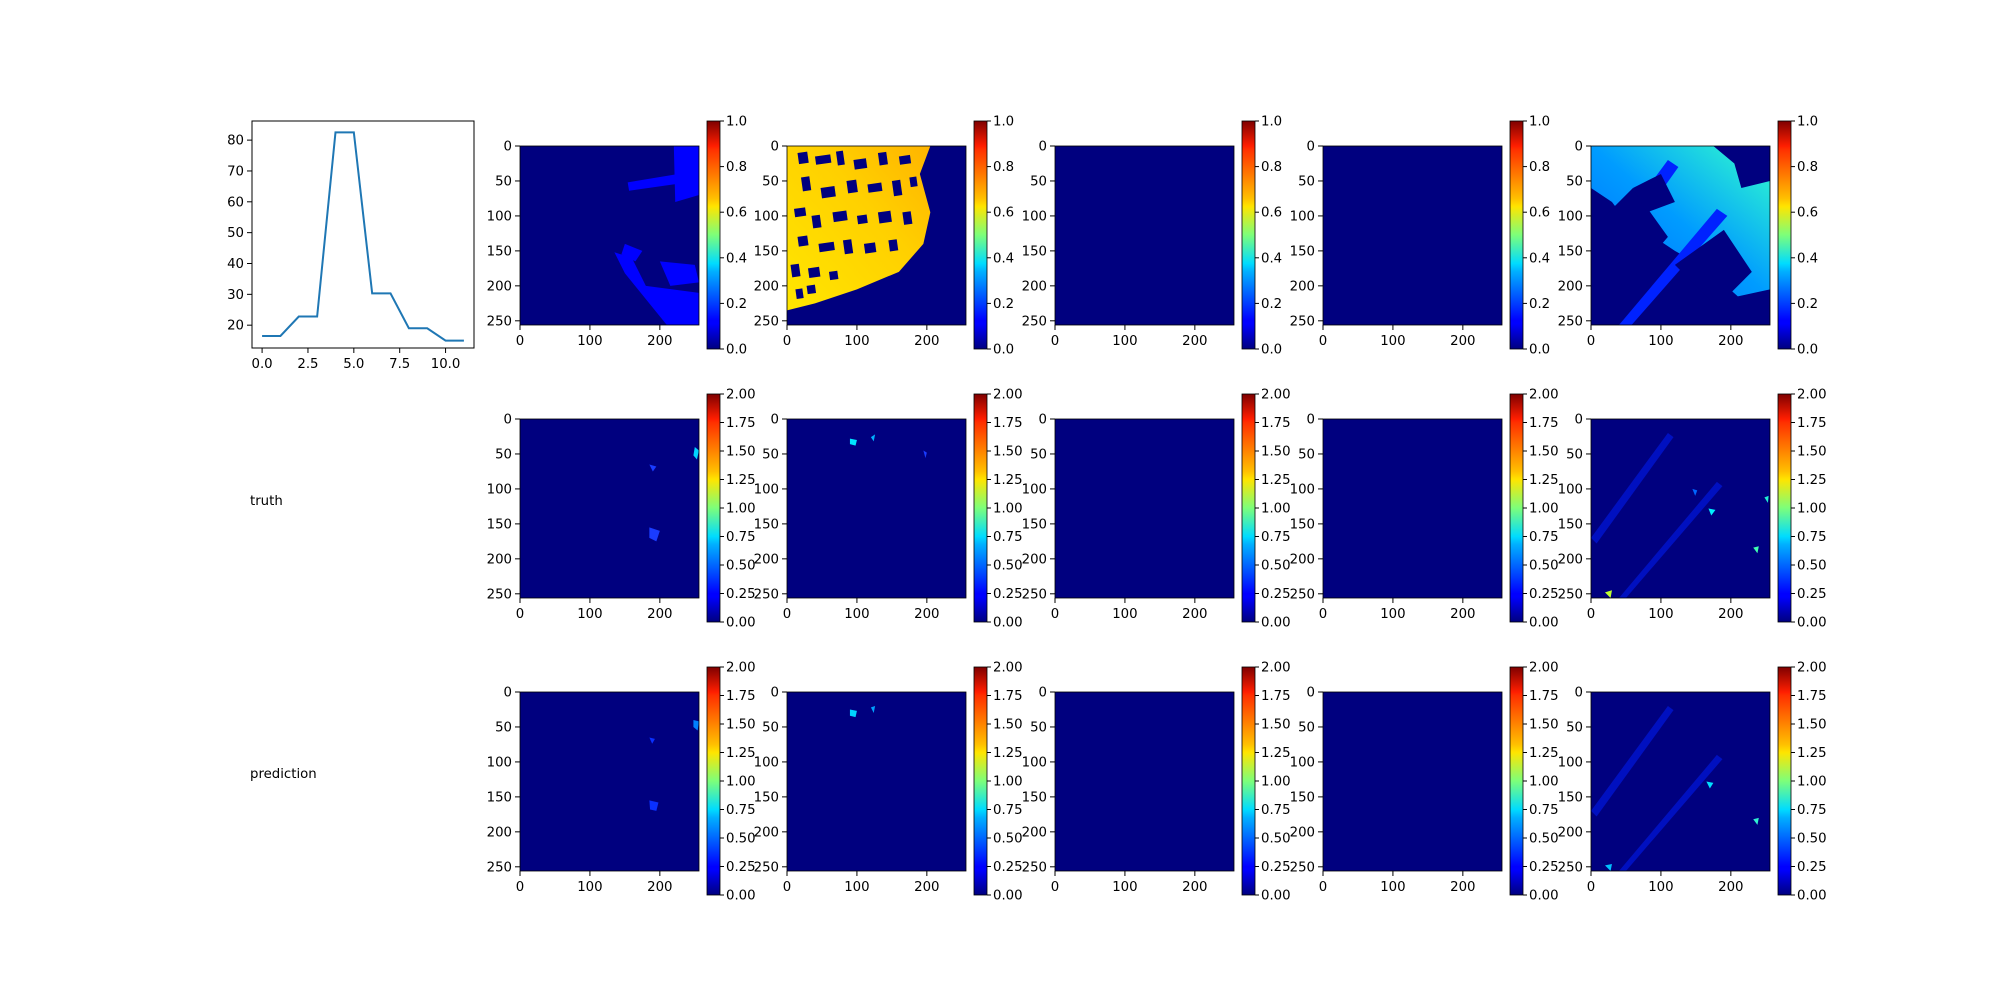  Describe the element at coordinates (888, 446) in the screenshot. I see `heatmap-content` at that location.